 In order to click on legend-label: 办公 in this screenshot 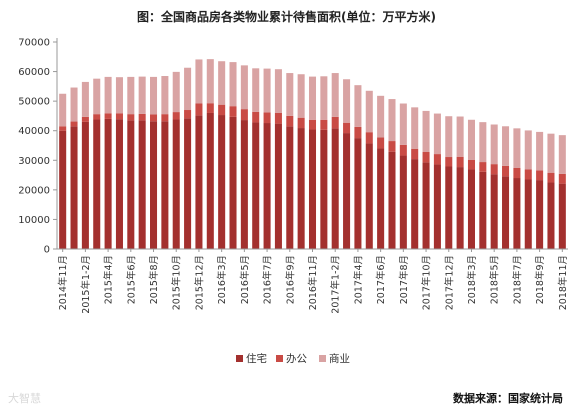, I will do `click(296, 358)`.